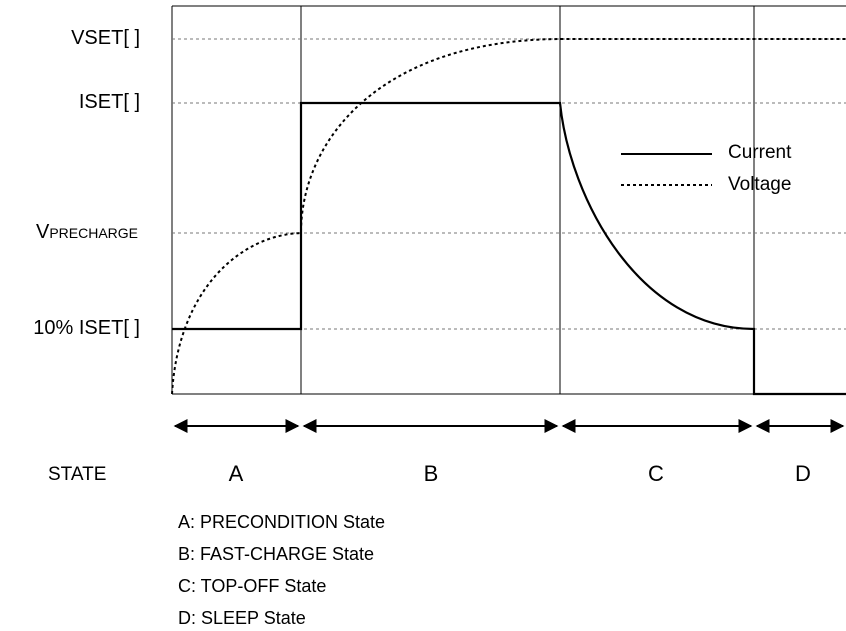 Image resolution: width=846 pixels, height=631 pixels. What do you see at coordinates (42, 232) in the screenshot?
I see `vprecharge-main: V` at bounding box center [42, 232].